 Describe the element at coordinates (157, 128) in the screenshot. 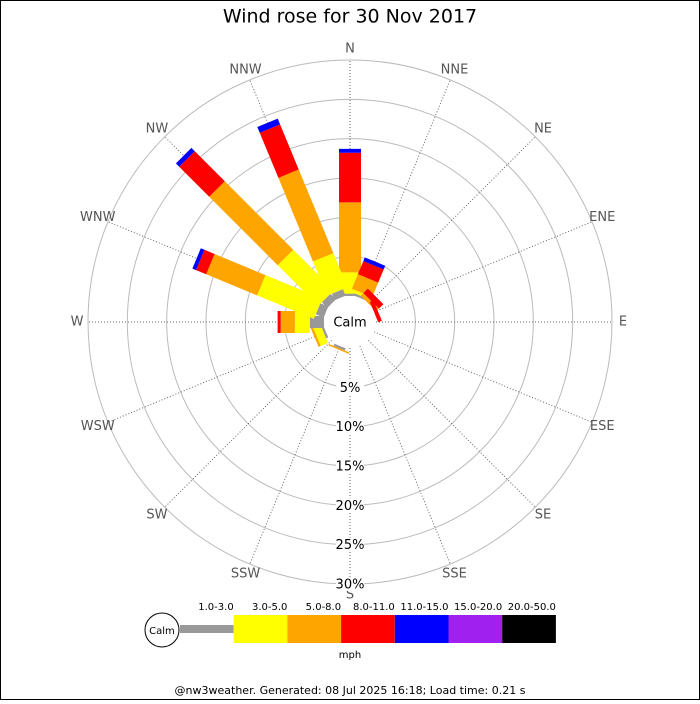

I see `direction-label: NW` at that location.